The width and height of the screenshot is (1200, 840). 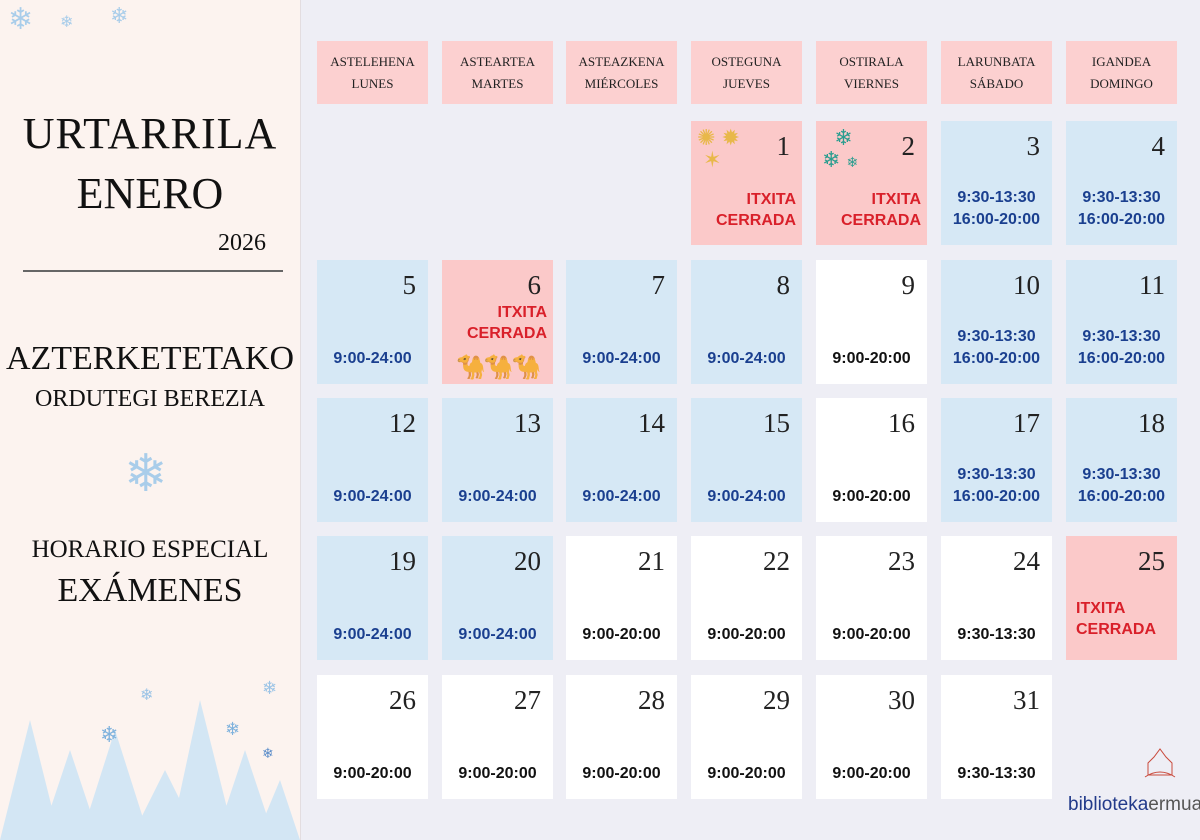 I want to click on weekday-es: DOMINGO, so click(x=1121, y=83).